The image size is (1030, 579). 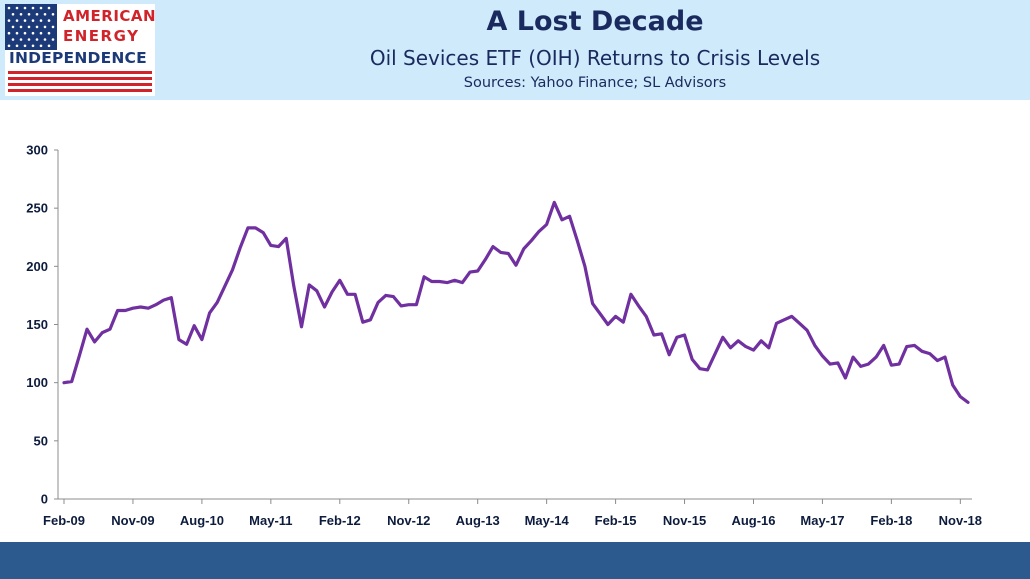 I want to click on y-tick-label: 0, so click(x=44, y=499).